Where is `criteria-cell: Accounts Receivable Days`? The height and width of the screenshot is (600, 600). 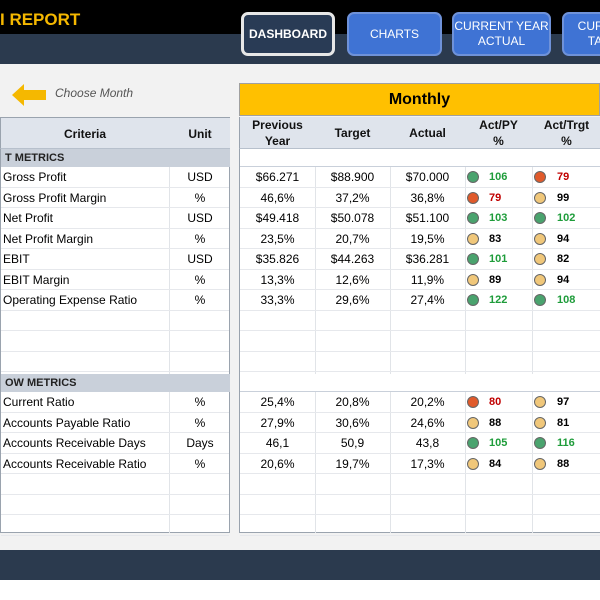
criteria-cell: Accounts Receivable Days is located at coordinates (74, 443).